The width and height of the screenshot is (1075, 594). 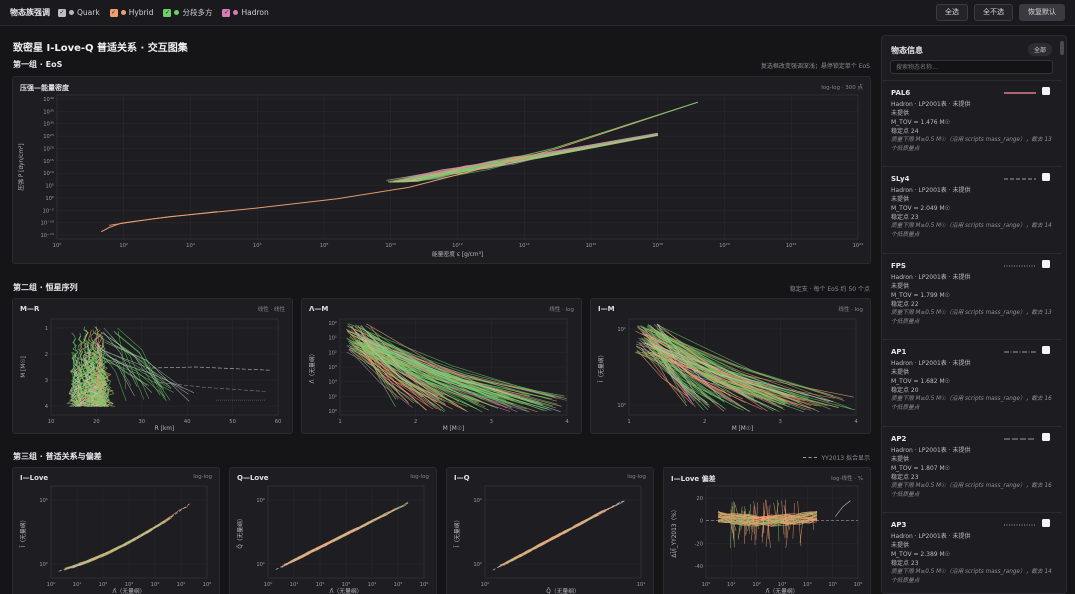 What do you see at coordinates (77, 585) in the screenshot?
I see `x-tick-label: 10¹` at bounding box center [77, 585].